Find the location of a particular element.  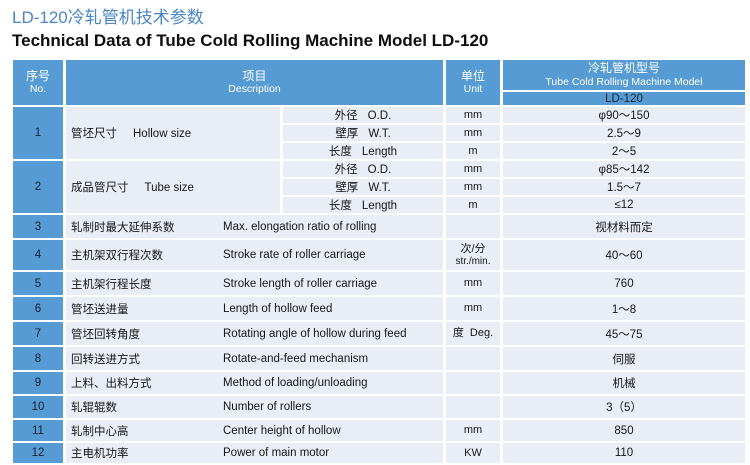

header-model: 冷轧管机型号 Tube Cold Rolling Machine Model is located at coordinates (624, 75).